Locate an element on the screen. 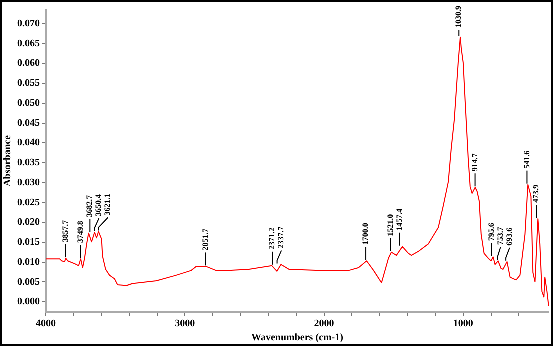  x-axis-title: Wavenumbers (cm-1) is located at coordinates (298, 338).